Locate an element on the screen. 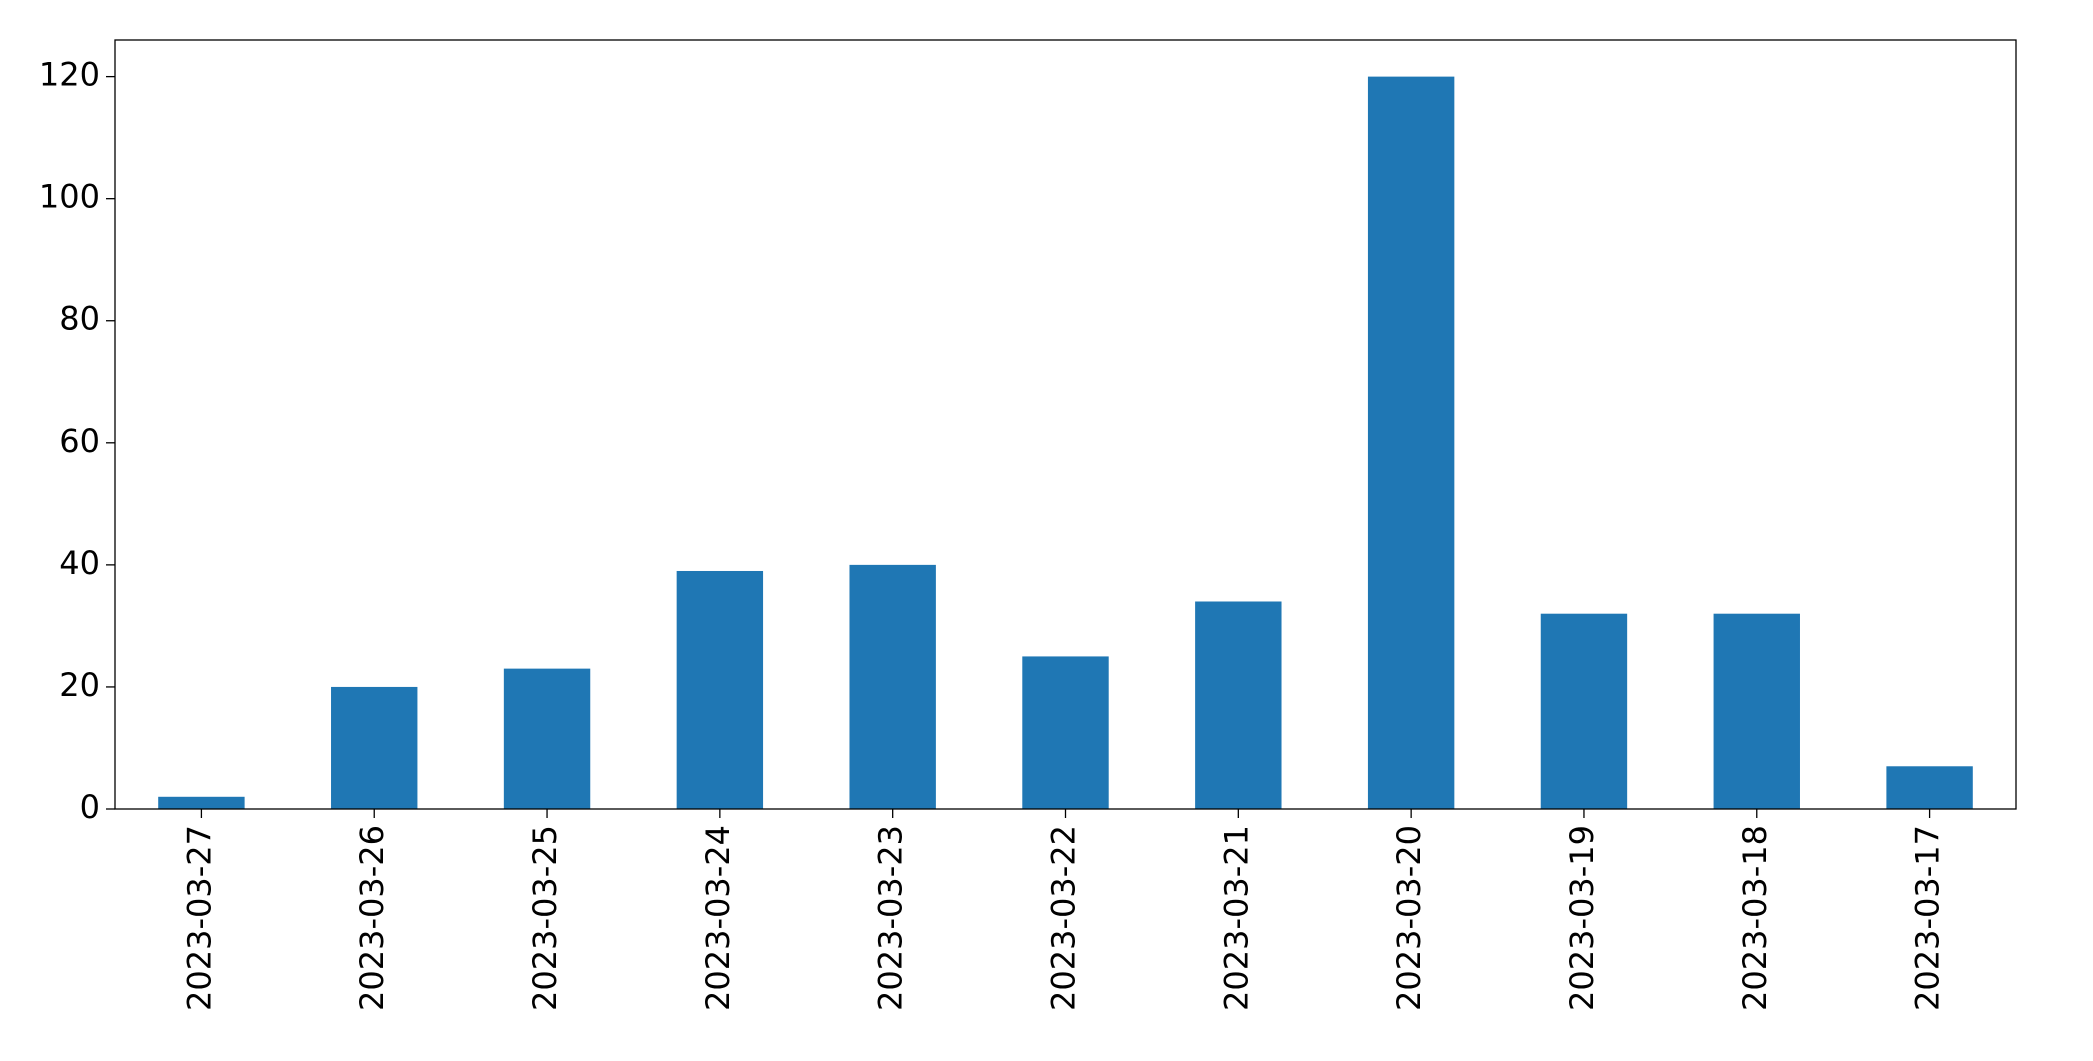 The height and width of the screenshot is (1061, 2093). x-tick-label: 2023-03-17 is located at coordinates (1928, 918).